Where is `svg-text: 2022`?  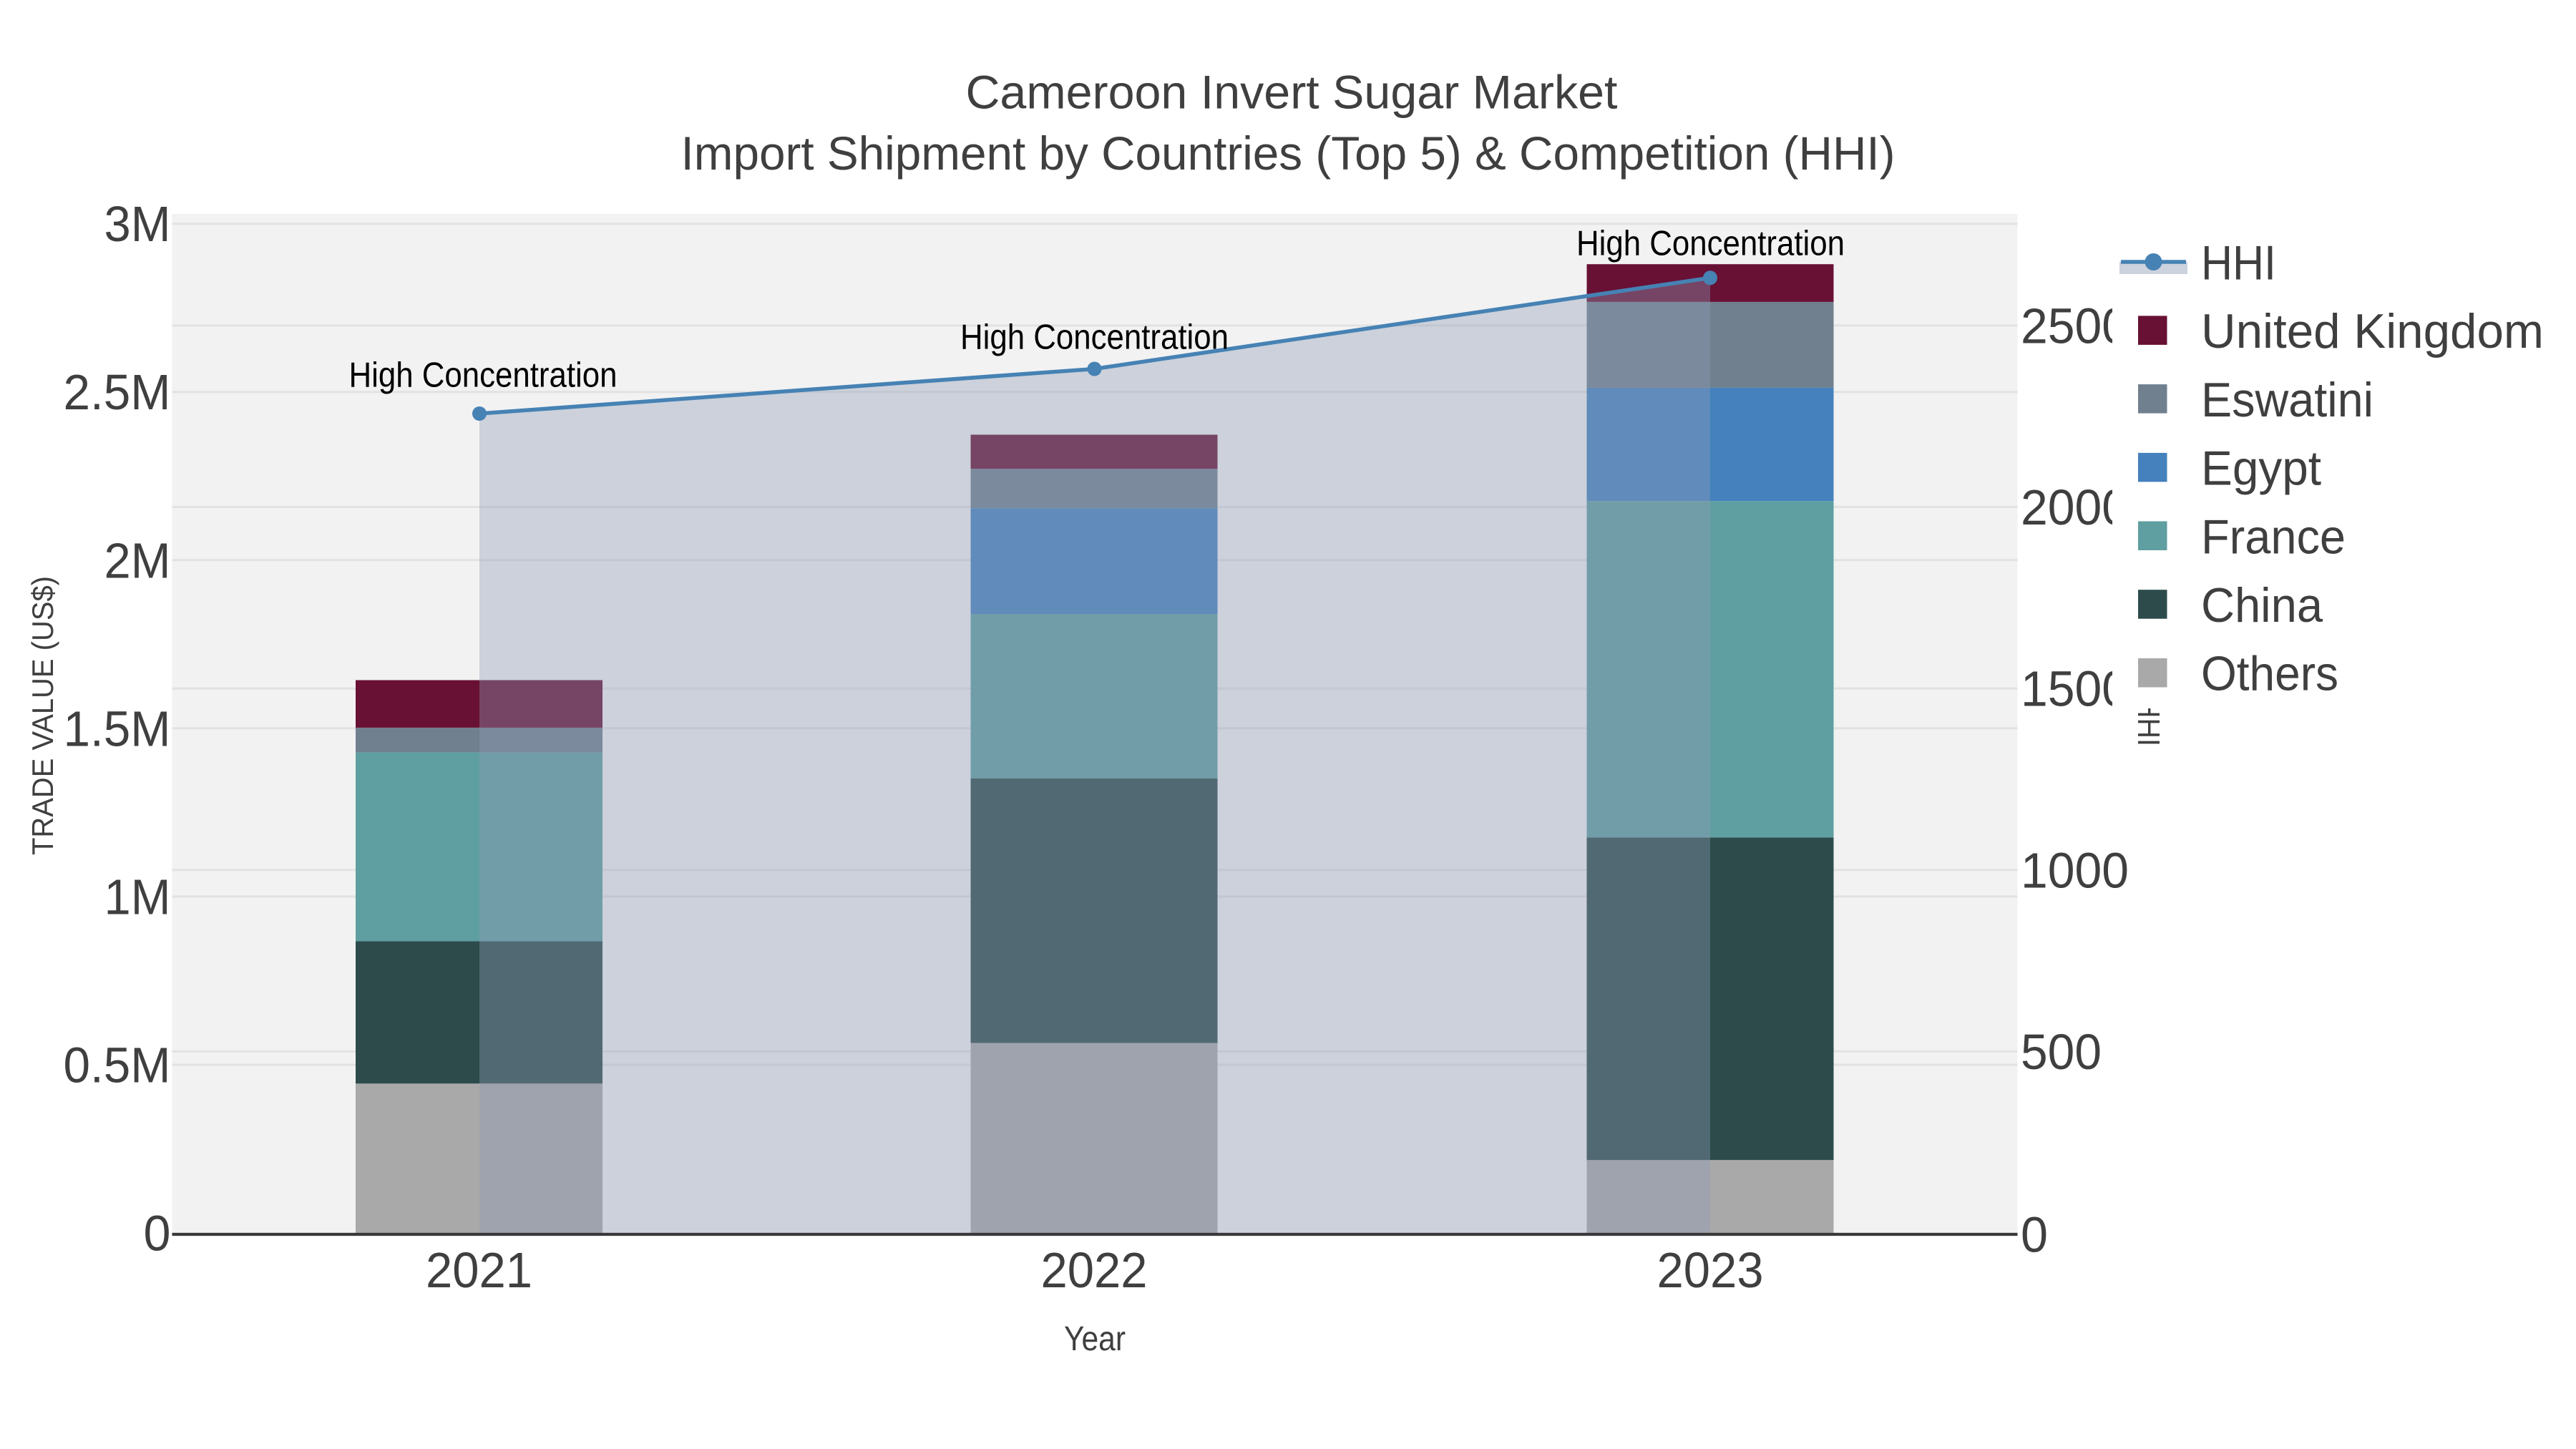 svg-text: 2022 is located at coordinates (1094, 1270).